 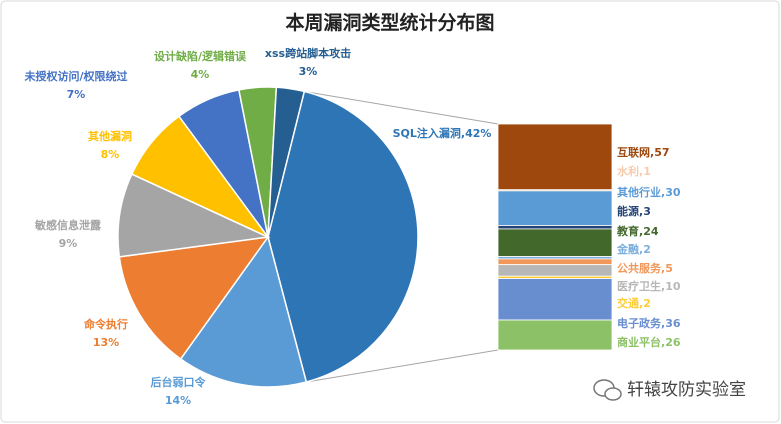 I want to click on slice-name: 设计缺陷/逻辑错误, so click(x=200, y=56).